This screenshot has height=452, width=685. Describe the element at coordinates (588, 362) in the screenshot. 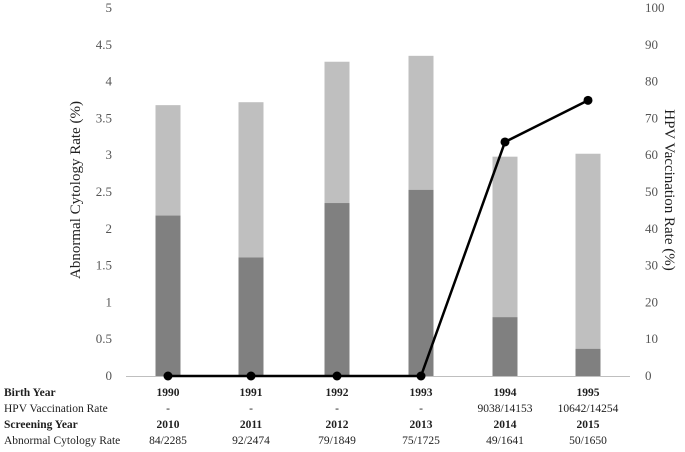

I see `bar-lower-1995` at that location.